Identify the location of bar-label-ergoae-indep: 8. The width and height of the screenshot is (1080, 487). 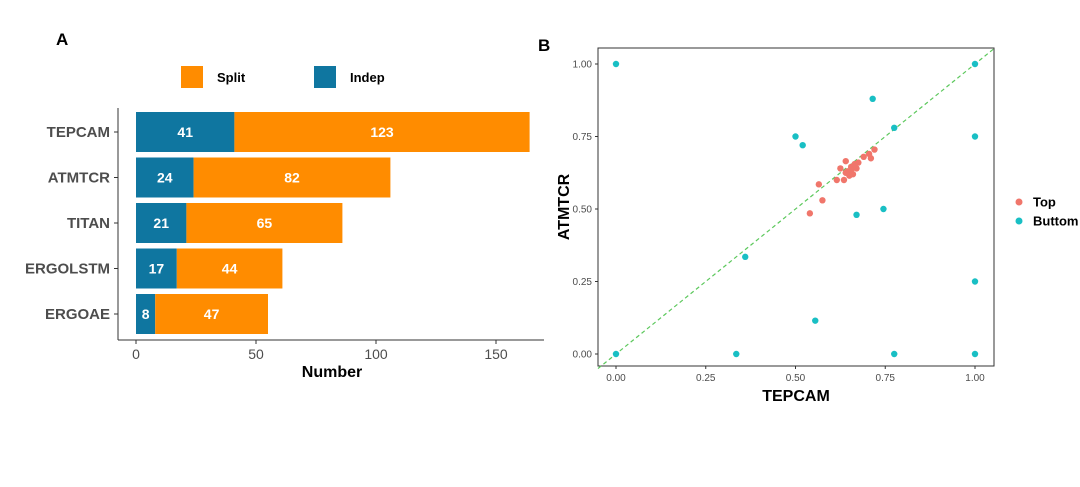
(146, 314).